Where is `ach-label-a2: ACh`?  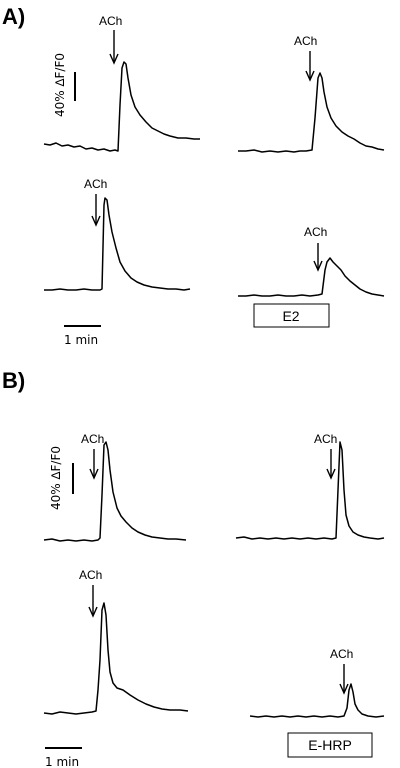 ach-label-a2: ACh is located at coordinates (305, 41).